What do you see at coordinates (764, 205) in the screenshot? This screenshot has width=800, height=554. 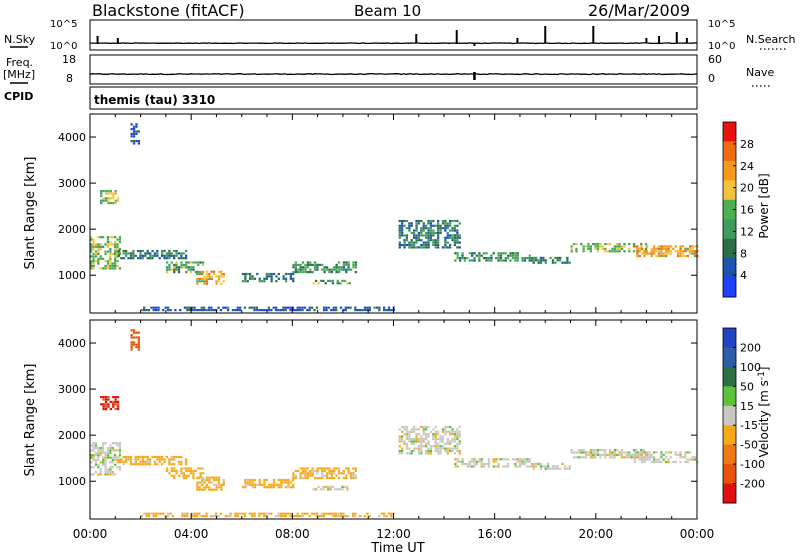 I see `power-colorbar-label: Power [dB]` at bounding box center [764, 205].